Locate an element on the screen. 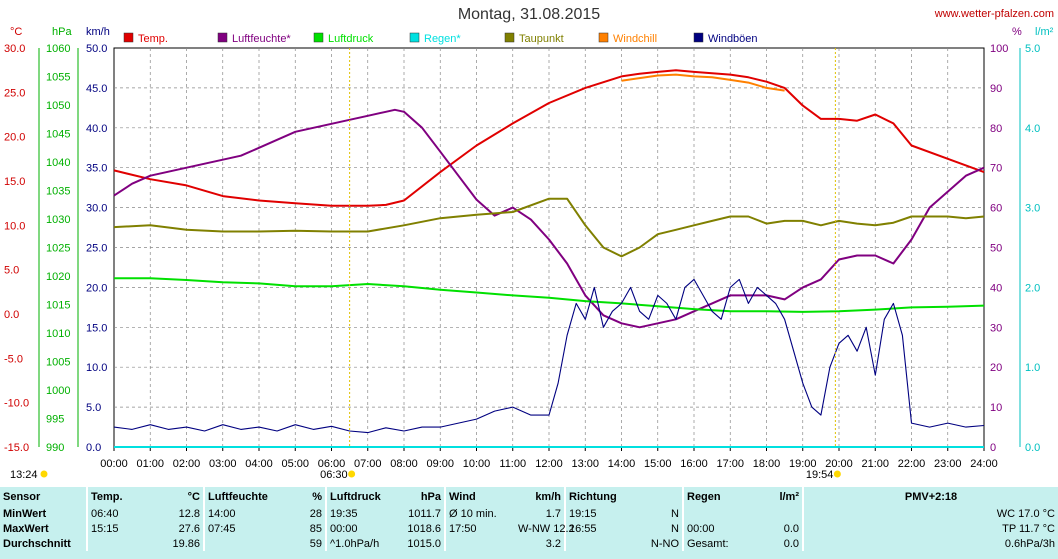 The height and width of the screenshot is (559, 1058). y-tick-label-hPa: 995 is located at coordinates (55, 420).